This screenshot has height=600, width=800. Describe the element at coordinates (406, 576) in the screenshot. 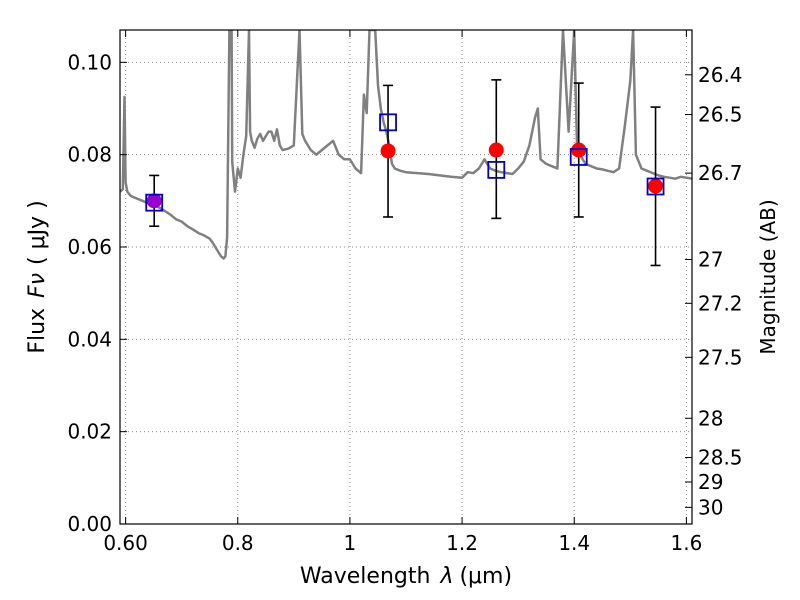

I see `x-axis-label: Wavelength λ (μm)` at that location.